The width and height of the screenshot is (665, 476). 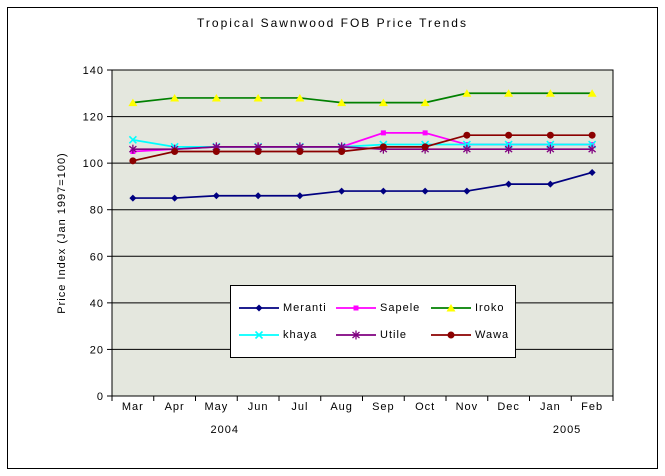 What do you see at coordinates (400, 307) in the screenshot?
I see `legend-label-sapele: Sapele` at bounding box center [400, 307].